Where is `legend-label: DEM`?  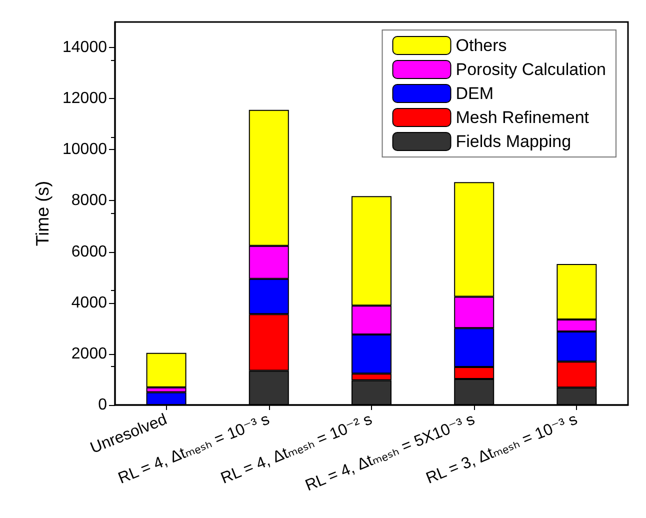 legend-label: DEM is located at coordinates (475, 93).